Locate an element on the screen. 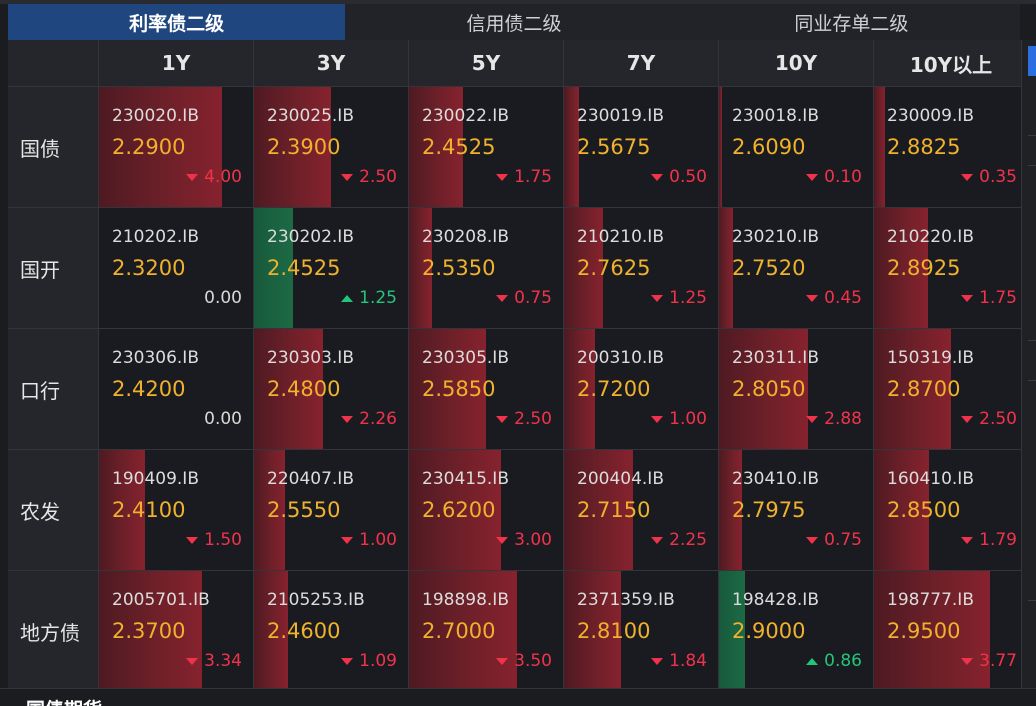 This screenshot has height=706, width=1036. tab-ncd: 同业存单二级 is located at coordinates (851, 23).